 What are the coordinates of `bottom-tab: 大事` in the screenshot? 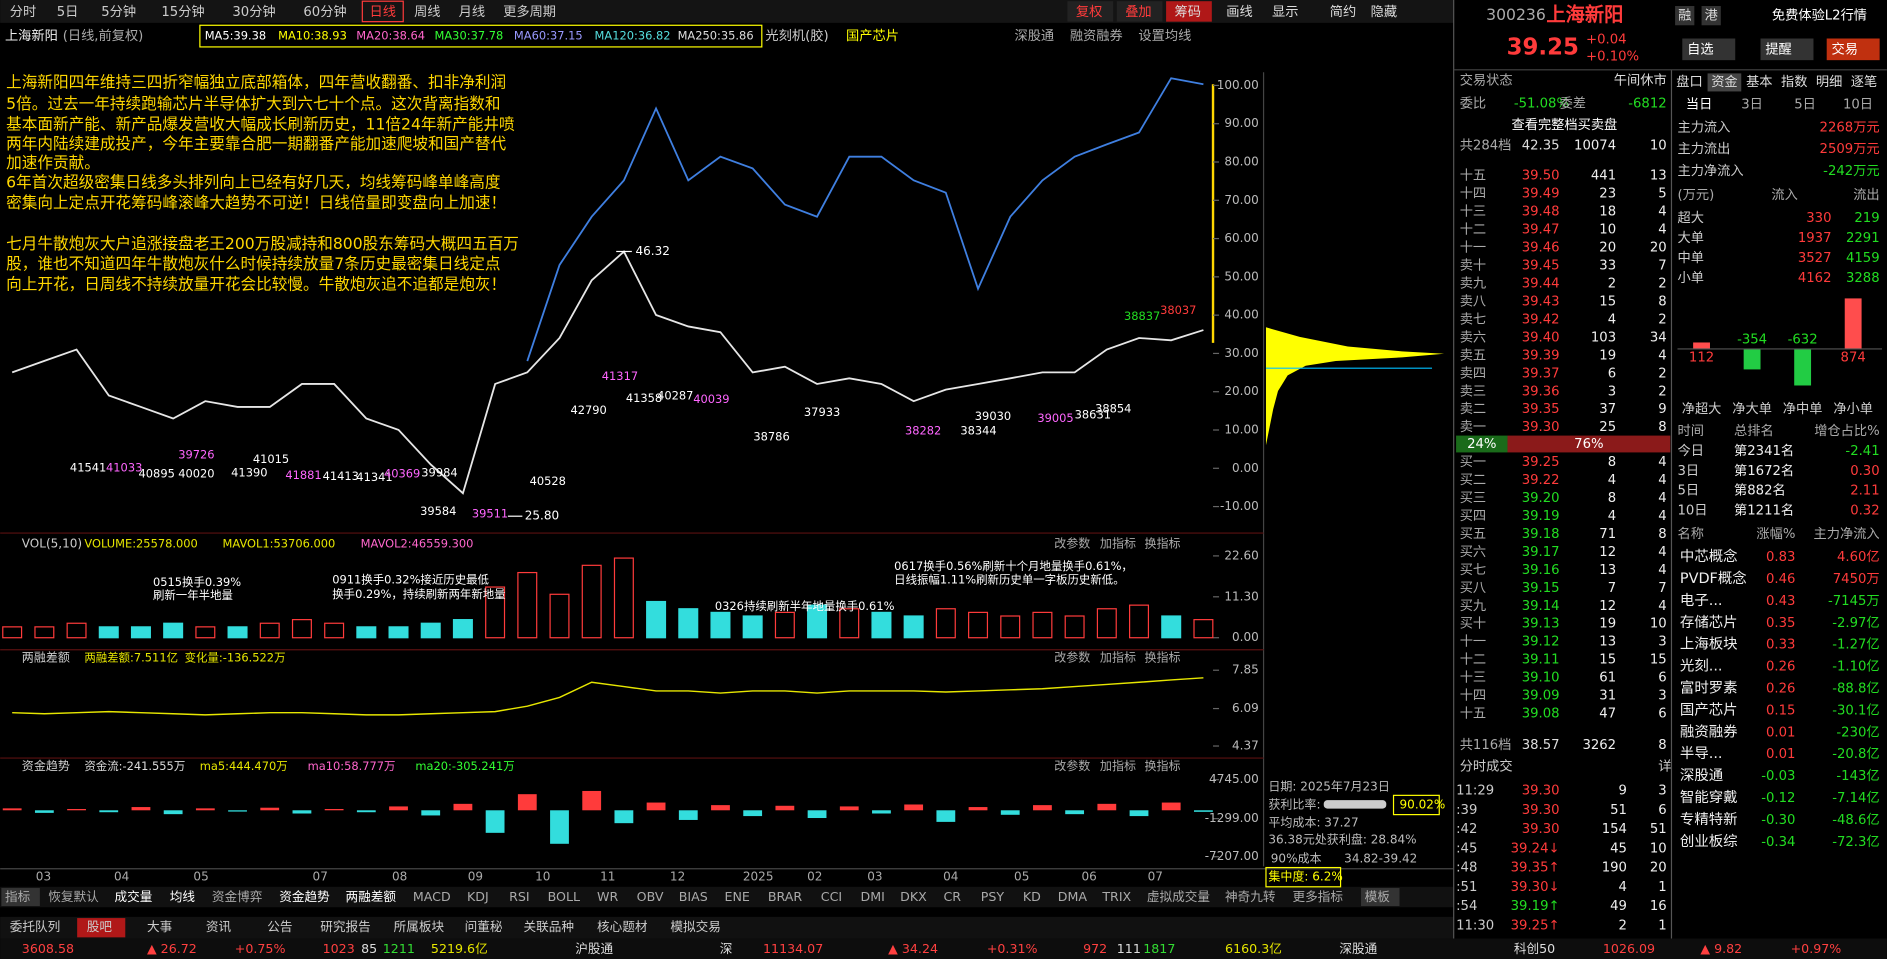 It's located at (160, 926).